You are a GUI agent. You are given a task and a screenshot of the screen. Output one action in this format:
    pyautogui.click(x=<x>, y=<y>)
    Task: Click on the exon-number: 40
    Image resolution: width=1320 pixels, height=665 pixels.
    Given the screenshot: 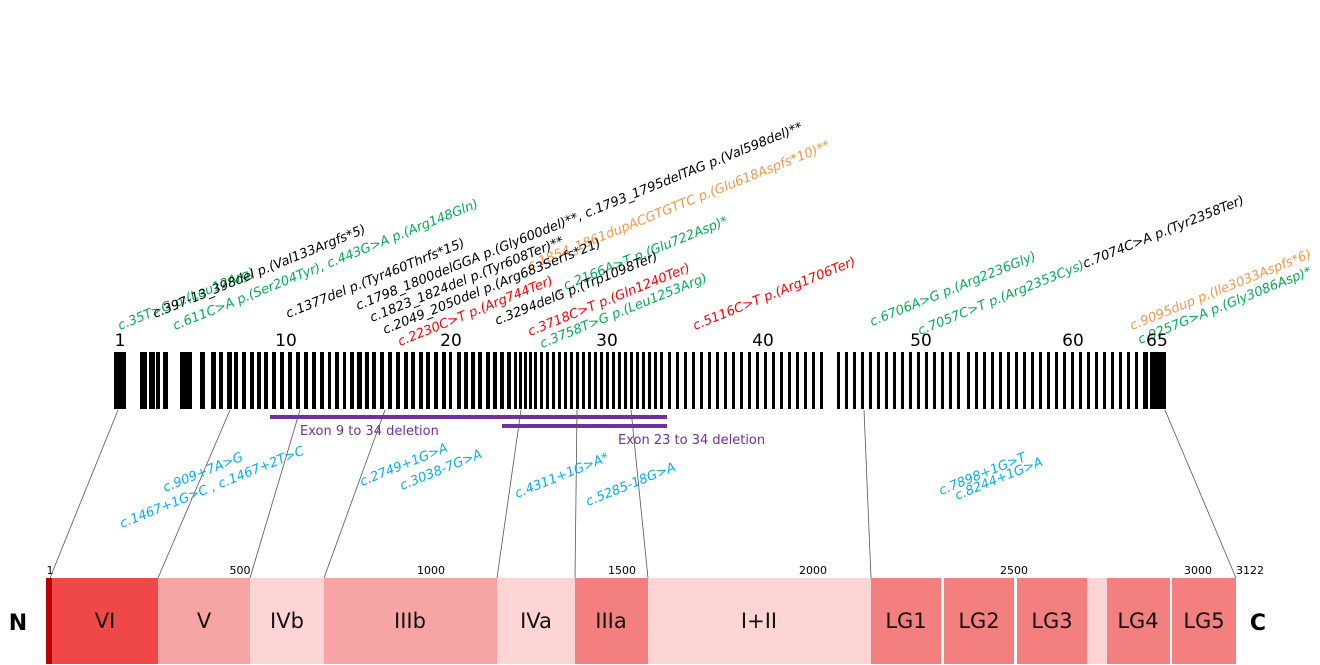 What is the action you would take?
    pyautogui.click(x=763, y=341)
    